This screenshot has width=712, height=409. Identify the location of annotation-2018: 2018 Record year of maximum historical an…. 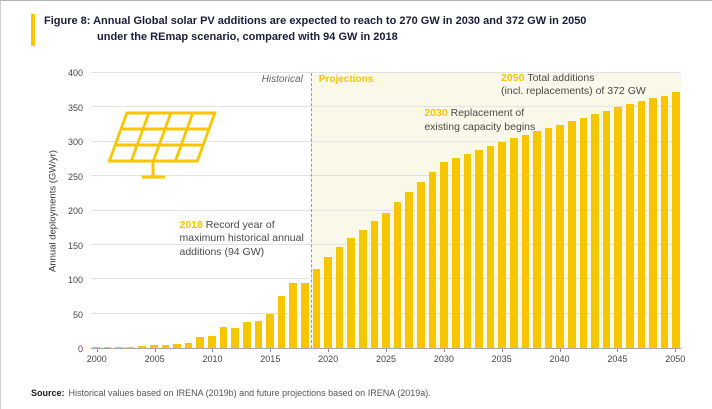
(242, 239).